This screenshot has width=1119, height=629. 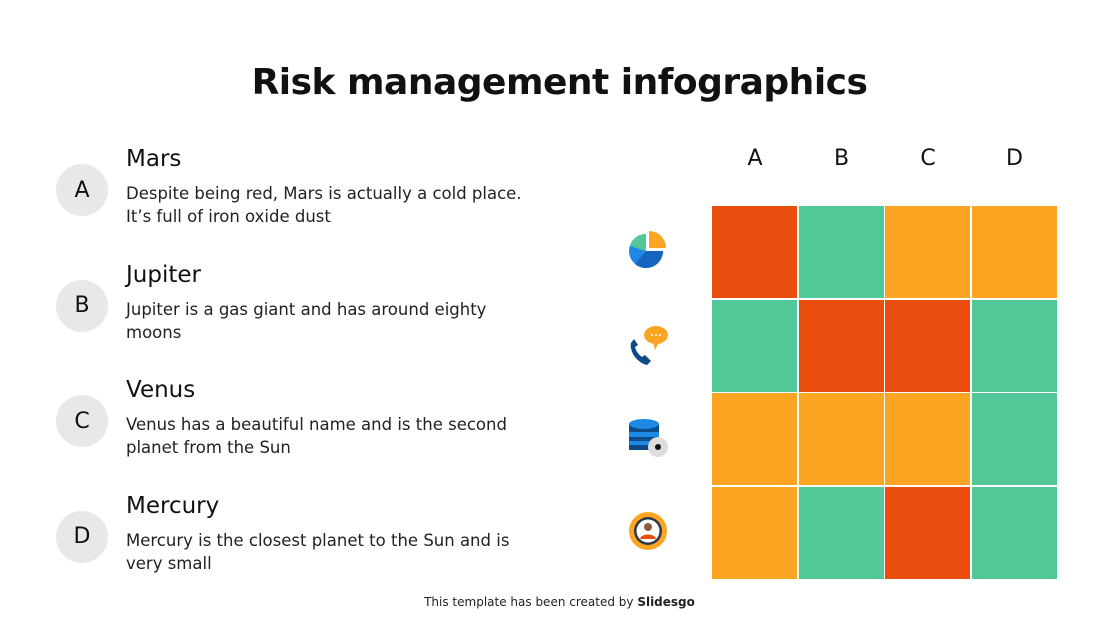 What do you see at coordinates (928, 158) in the screenshot?
I see `column-header: C` at bounding box center [928, 158].